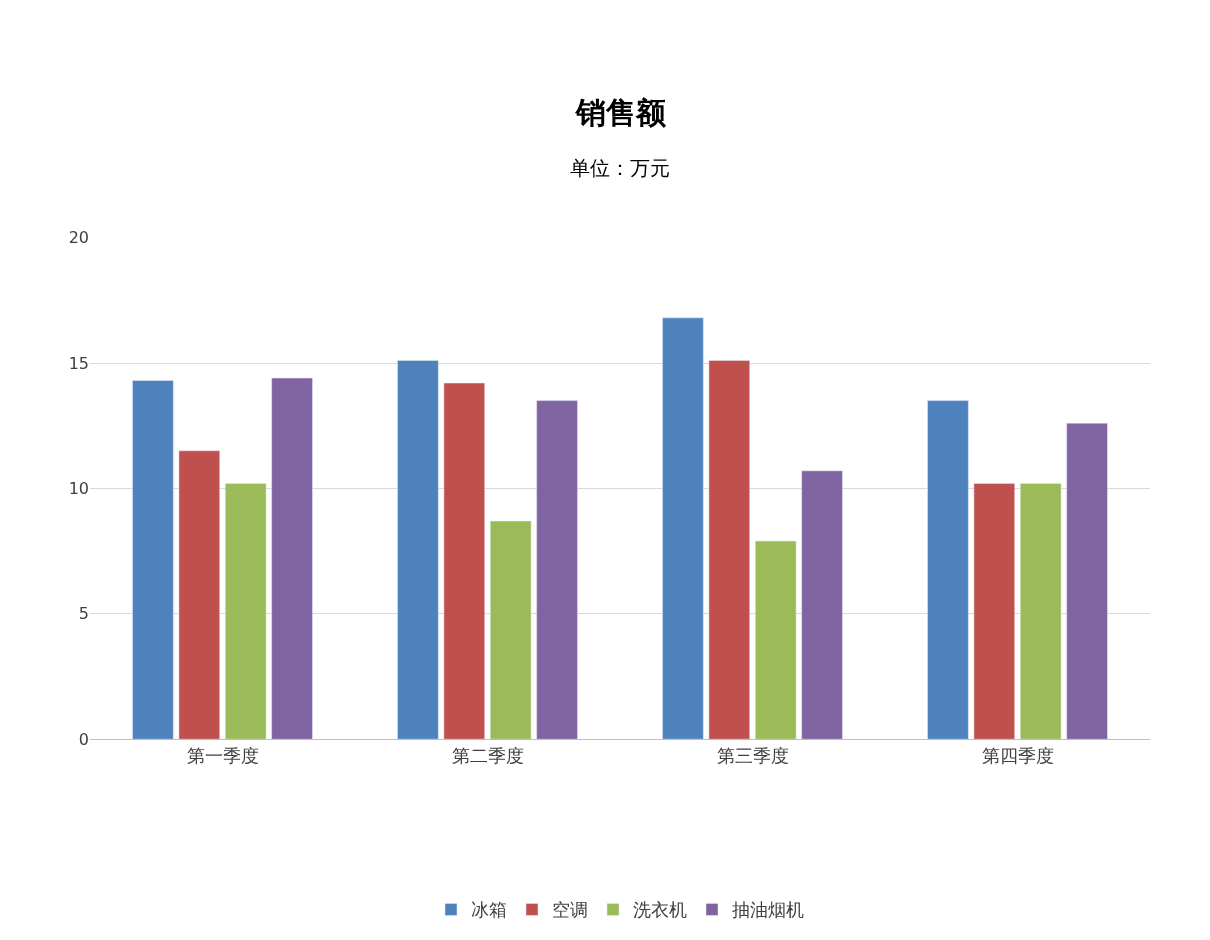 The width and height of the screenshot is (1210, 940). Describe the element at coordinates (768, 910) in the screenshot. I see `legend-label: 抽油烟机` at that location.